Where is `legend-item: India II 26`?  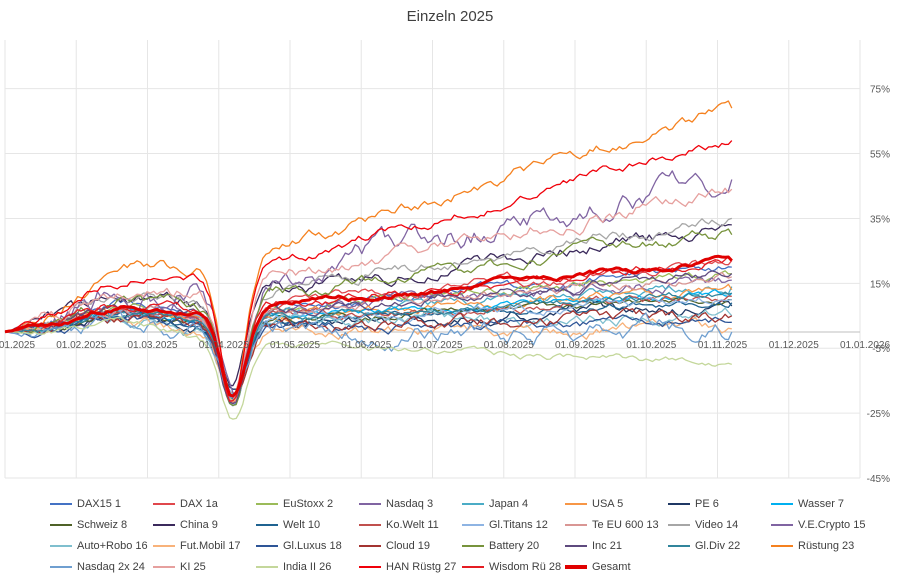 legend-item: India II 26 is located at coordinates (293, 567).